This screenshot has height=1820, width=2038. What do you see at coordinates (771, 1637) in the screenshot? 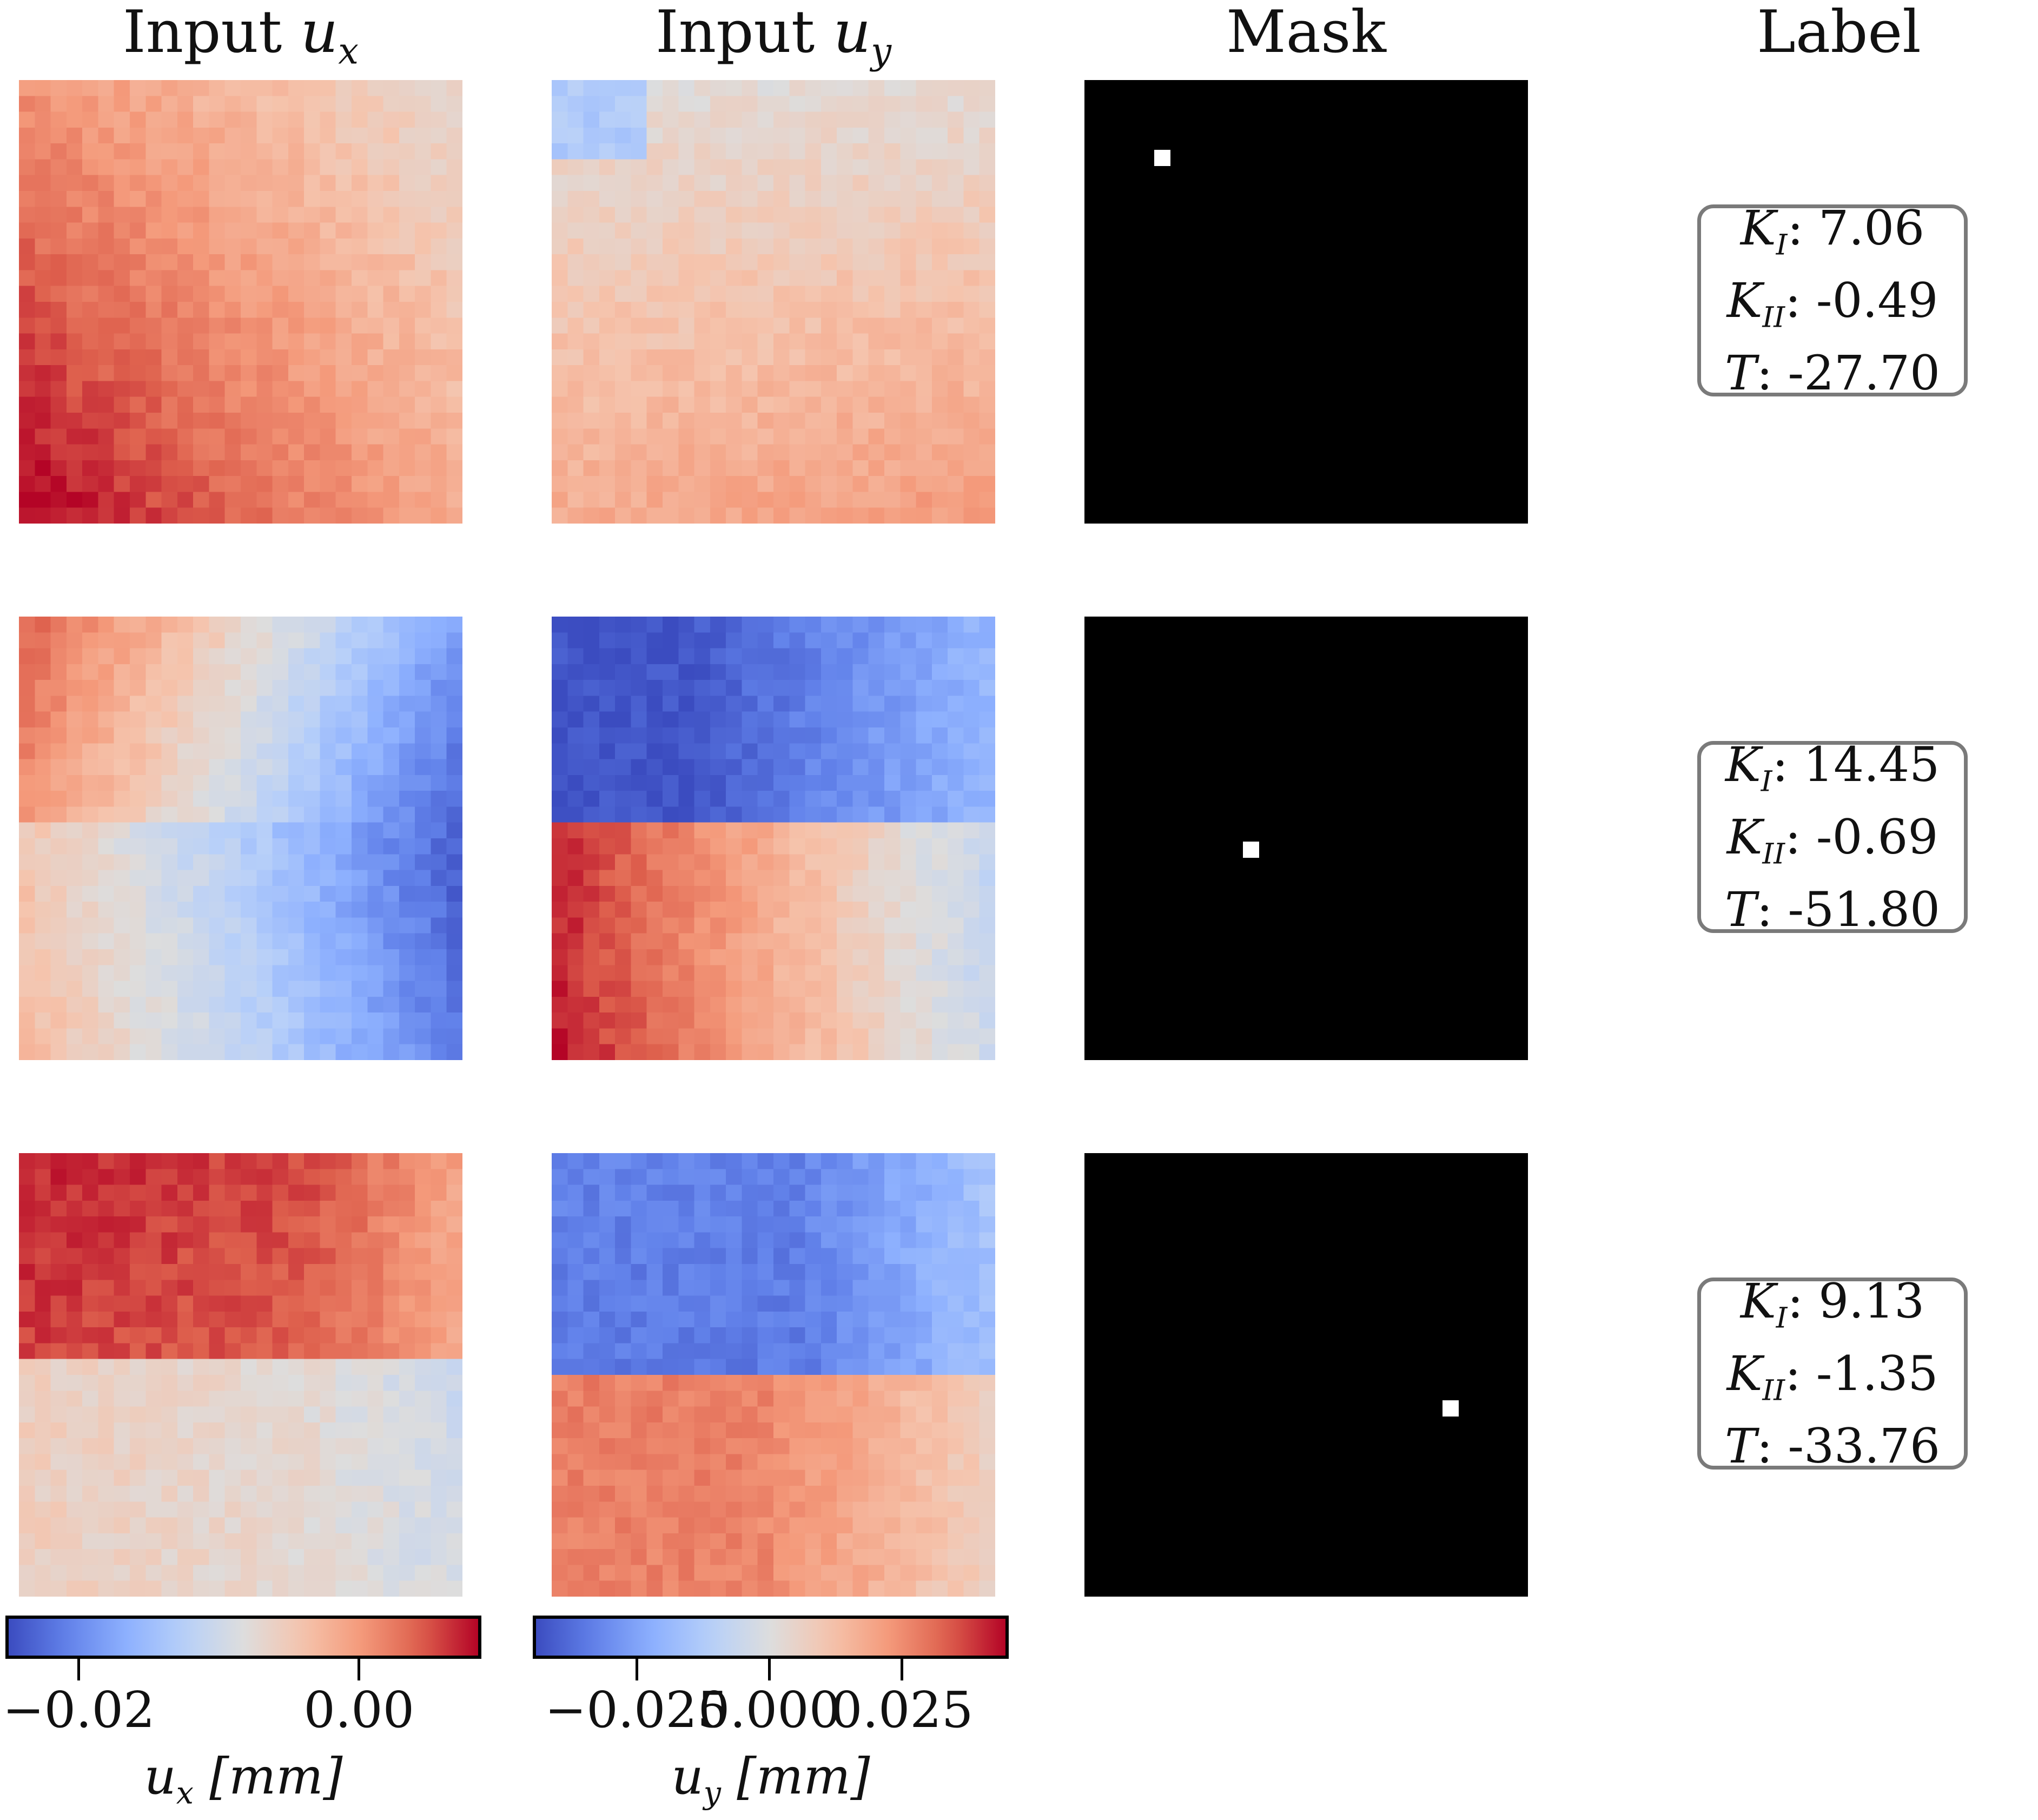
I see `colorbar-uy` at bounding box center [771, 1637].